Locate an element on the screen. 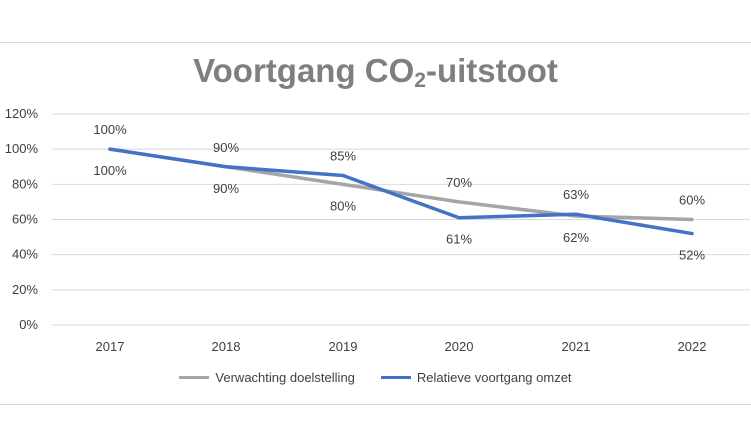  x-tick-label: 2022 is located at coordinates (692, 346).